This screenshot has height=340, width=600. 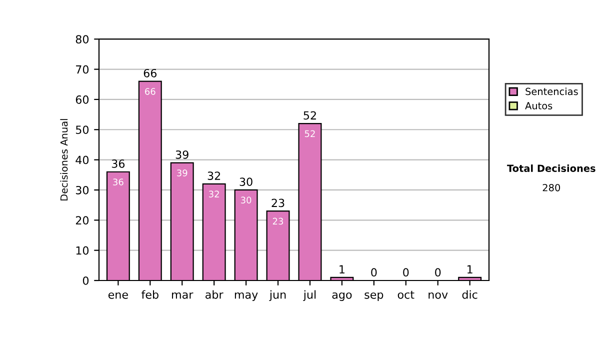 What do you see at coordinates (82, 39) in the screenshot?
I see `y-tick-label: 80` at bounding box center [82, 39].